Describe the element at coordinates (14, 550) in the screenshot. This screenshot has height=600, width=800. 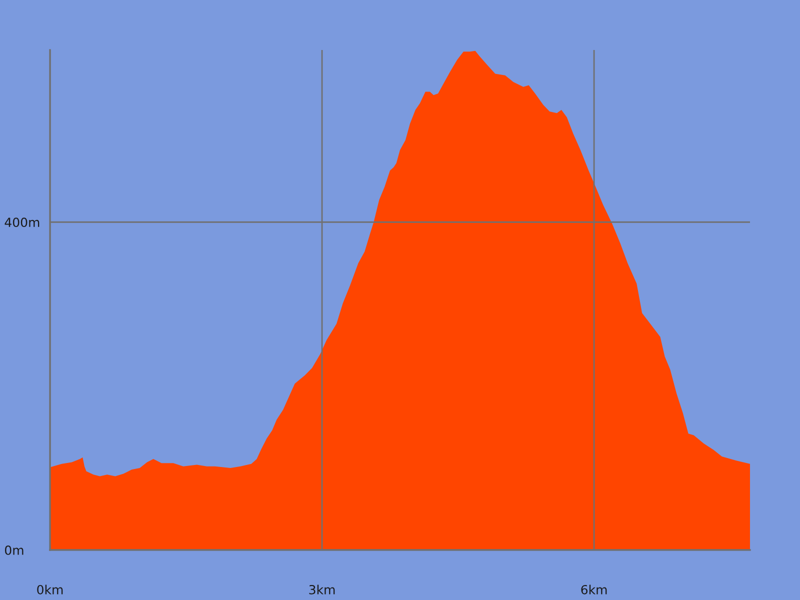
I see `y-tick-label: 0m` at that location.